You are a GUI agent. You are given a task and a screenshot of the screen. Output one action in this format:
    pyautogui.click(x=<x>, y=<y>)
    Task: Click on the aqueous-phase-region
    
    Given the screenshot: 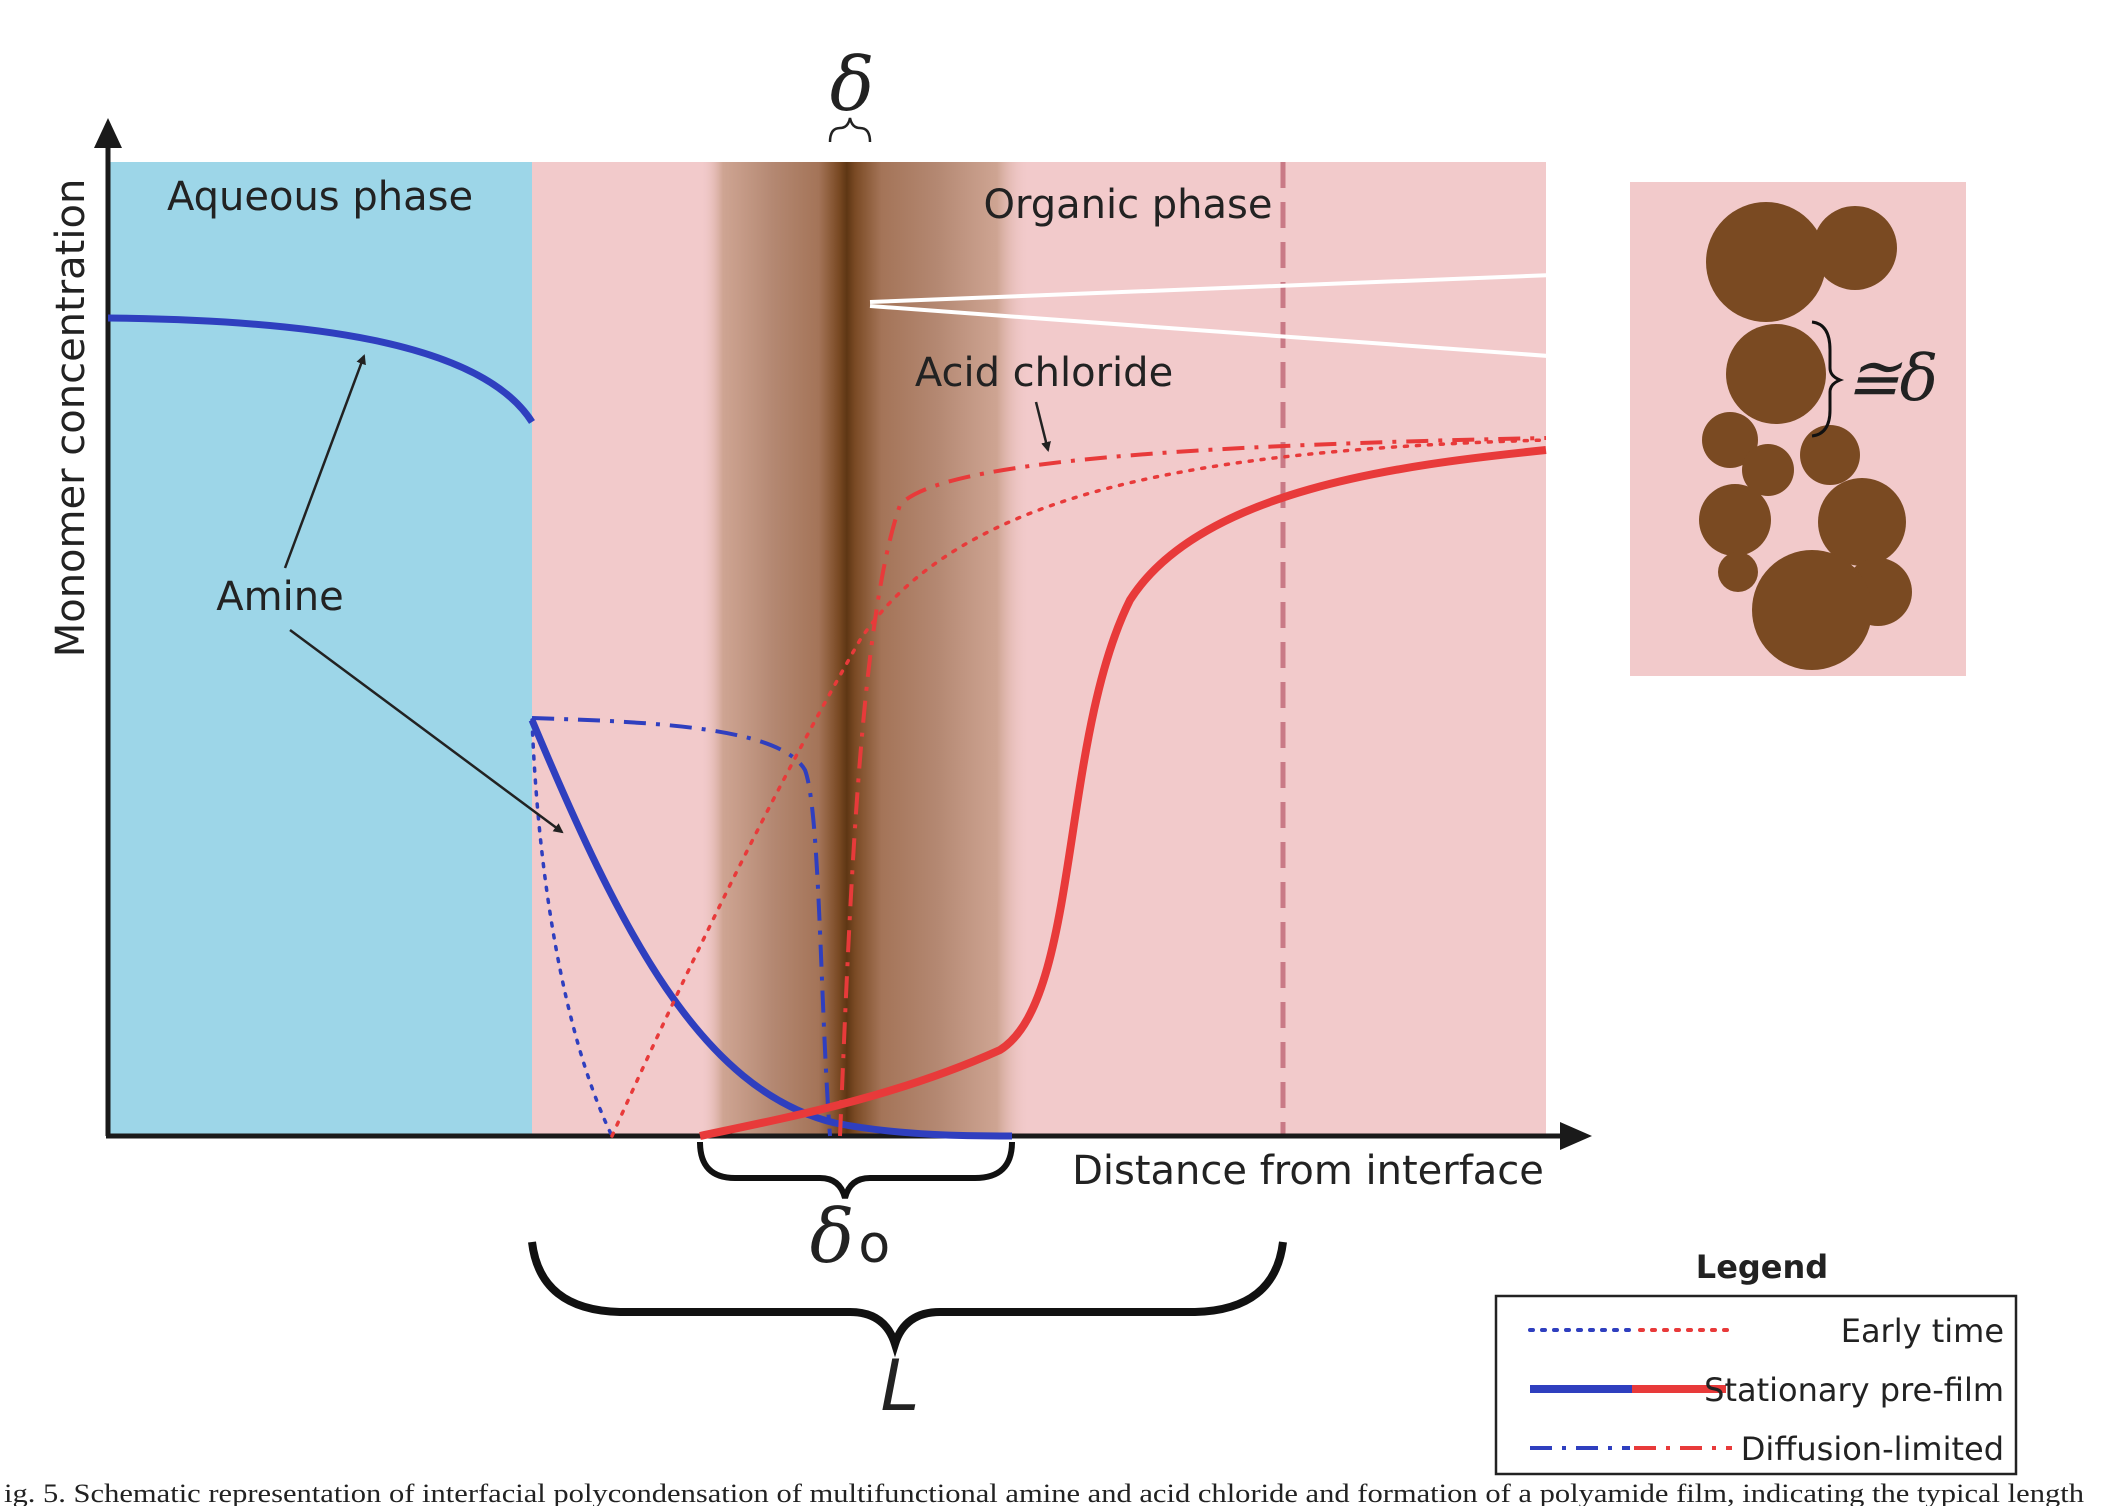 What is the action you would take?
    pyautogui.click(x=320, y=649)
    